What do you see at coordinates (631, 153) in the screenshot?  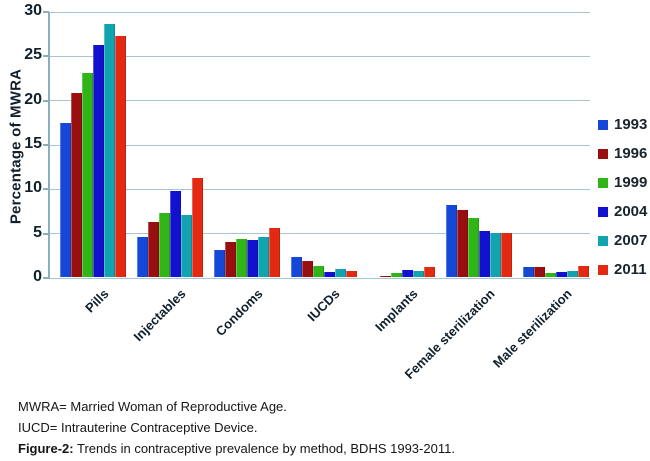 I see `legend-label-1996: 1996` at bounding box center [631, 153].